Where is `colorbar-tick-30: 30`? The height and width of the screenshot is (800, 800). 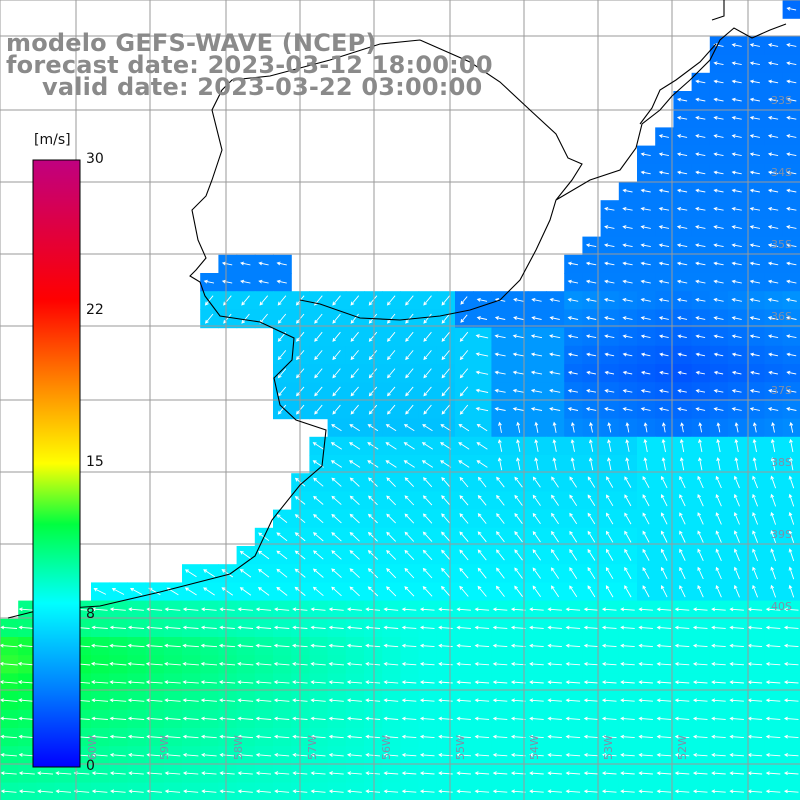
colorbar-tick-30: 30 is located at coordinates (95, 159).